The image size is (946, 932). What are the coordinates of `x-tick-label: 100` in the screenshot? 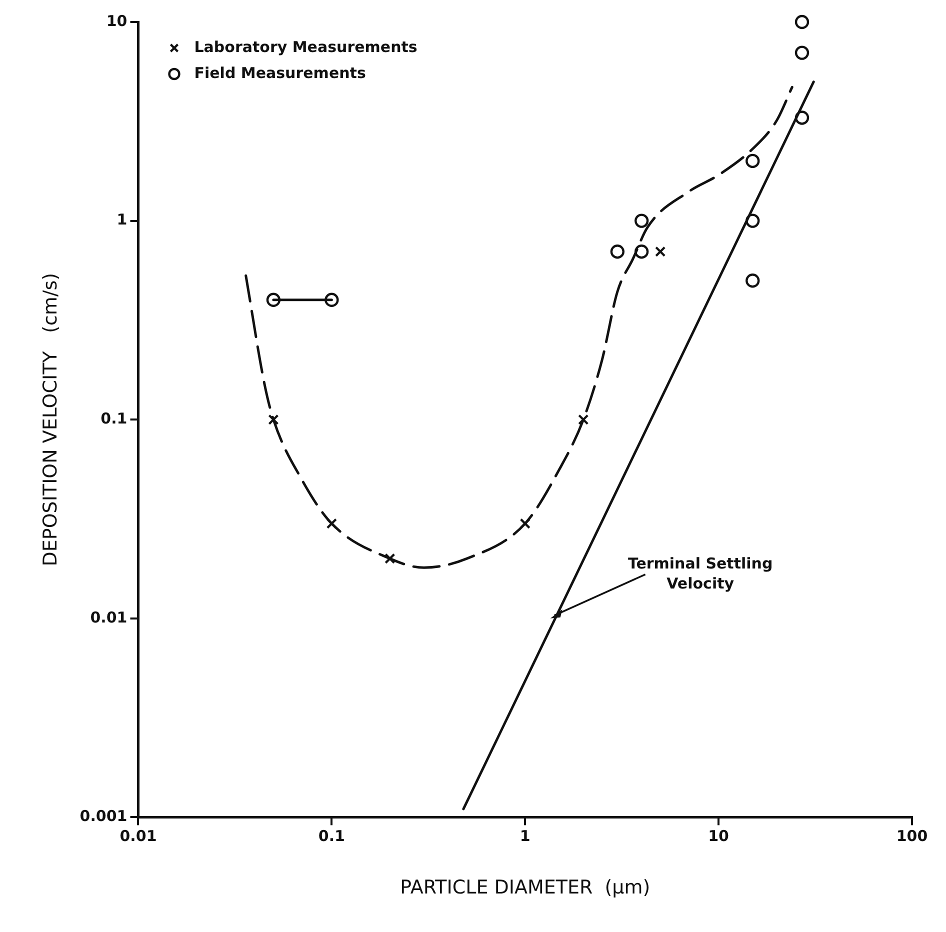 It's located at (912, 836).